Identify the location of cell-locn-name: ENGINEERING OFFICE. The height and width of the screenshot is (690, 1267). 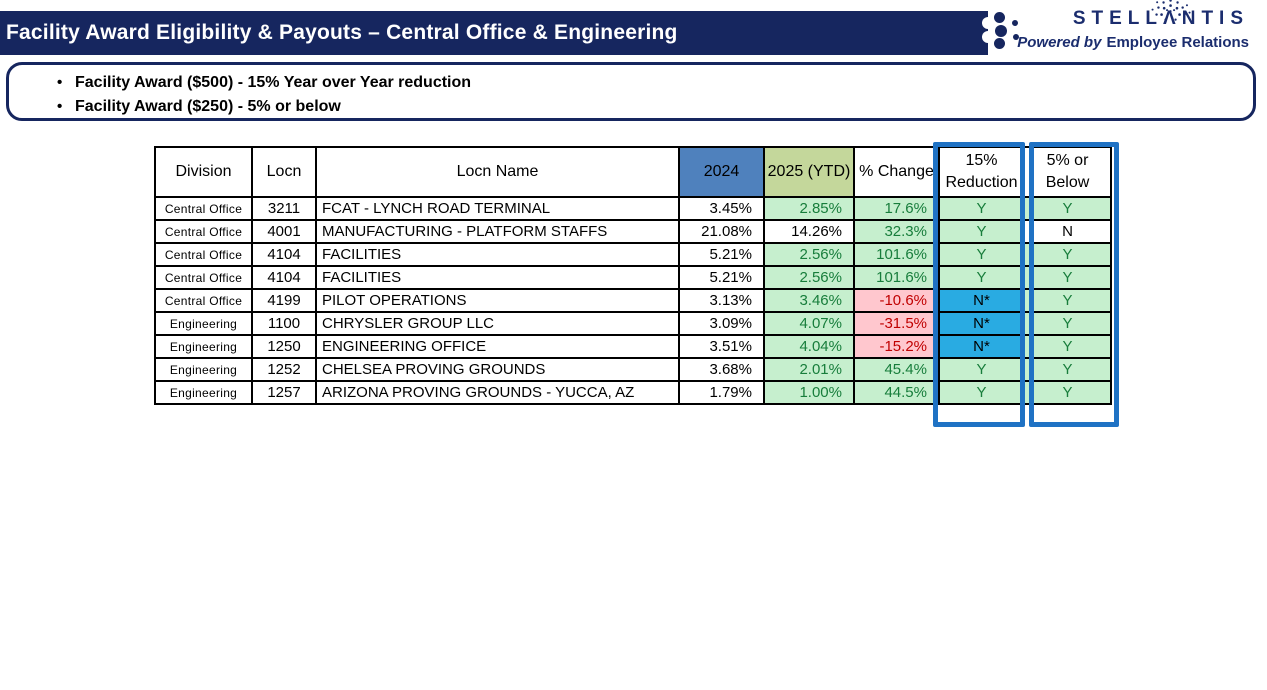
(497, 346).